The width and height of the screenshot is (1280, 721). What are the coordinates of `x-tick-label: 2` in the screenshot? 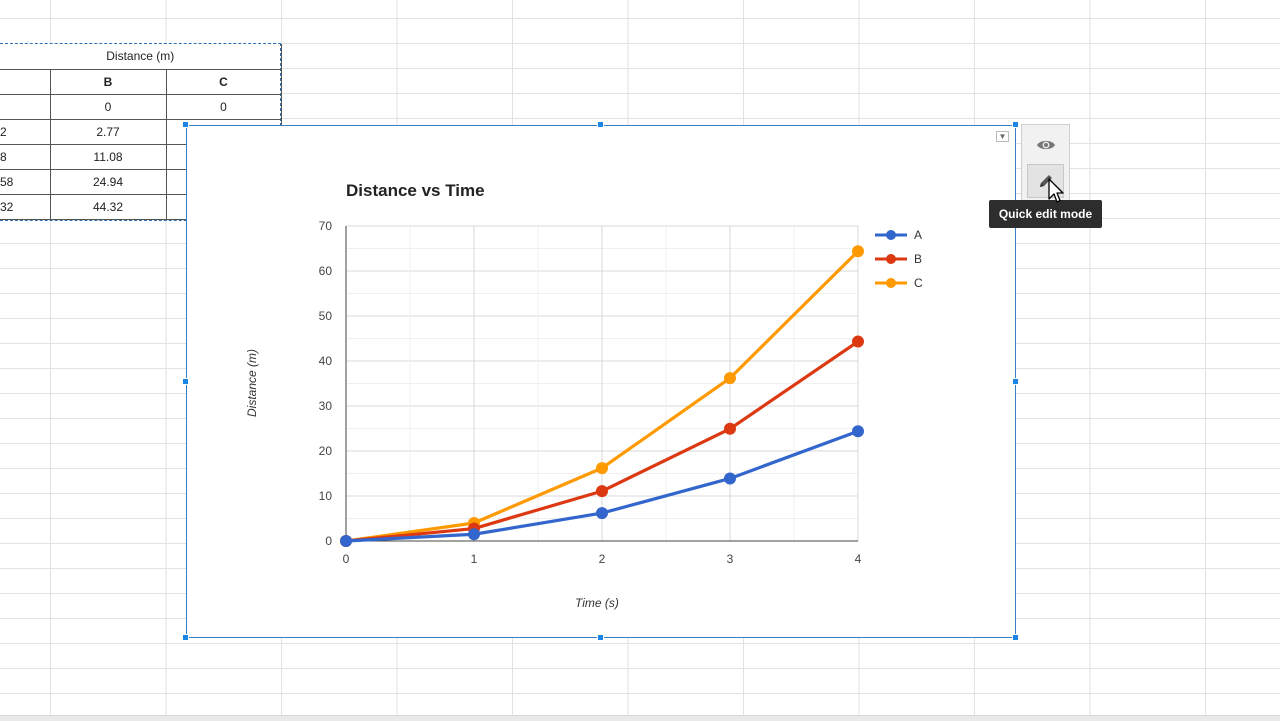 It's located at (602, 559).